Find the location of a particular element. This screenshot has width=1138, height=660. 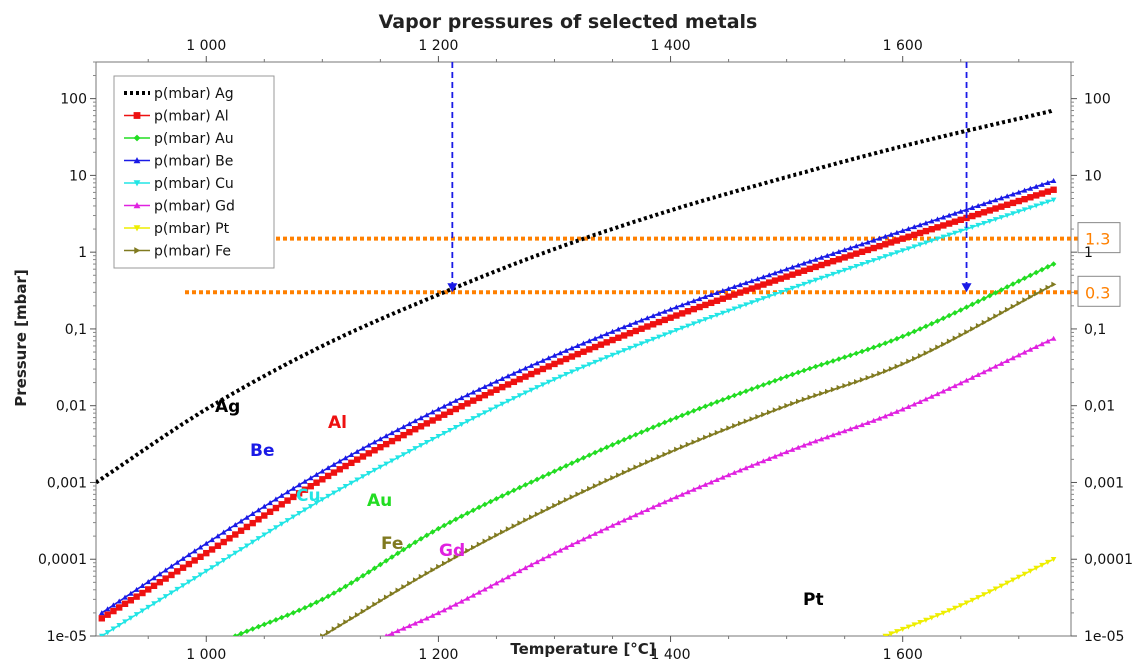

x-tick-label-top: 1 400 is located at coordinates (671, 46).